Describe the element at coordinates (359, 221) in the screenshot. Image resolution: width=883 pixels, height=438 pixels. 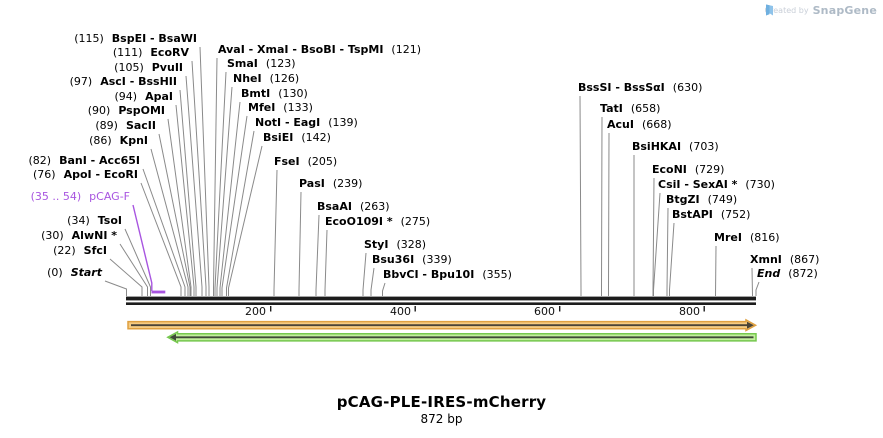
I see `site-name: EcoO109I *` at that location.